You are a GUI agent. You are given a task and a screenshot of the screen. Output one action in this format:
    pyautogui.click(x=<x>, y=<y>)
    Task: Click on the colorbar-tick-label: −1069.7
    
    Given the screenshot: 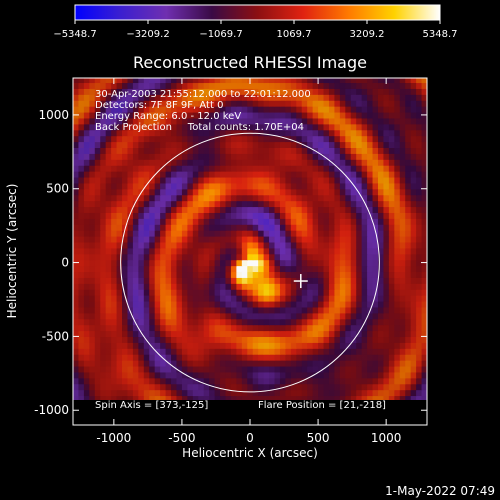 What is the action you would take?
    pyautogui.click(x=220, y=34)
    